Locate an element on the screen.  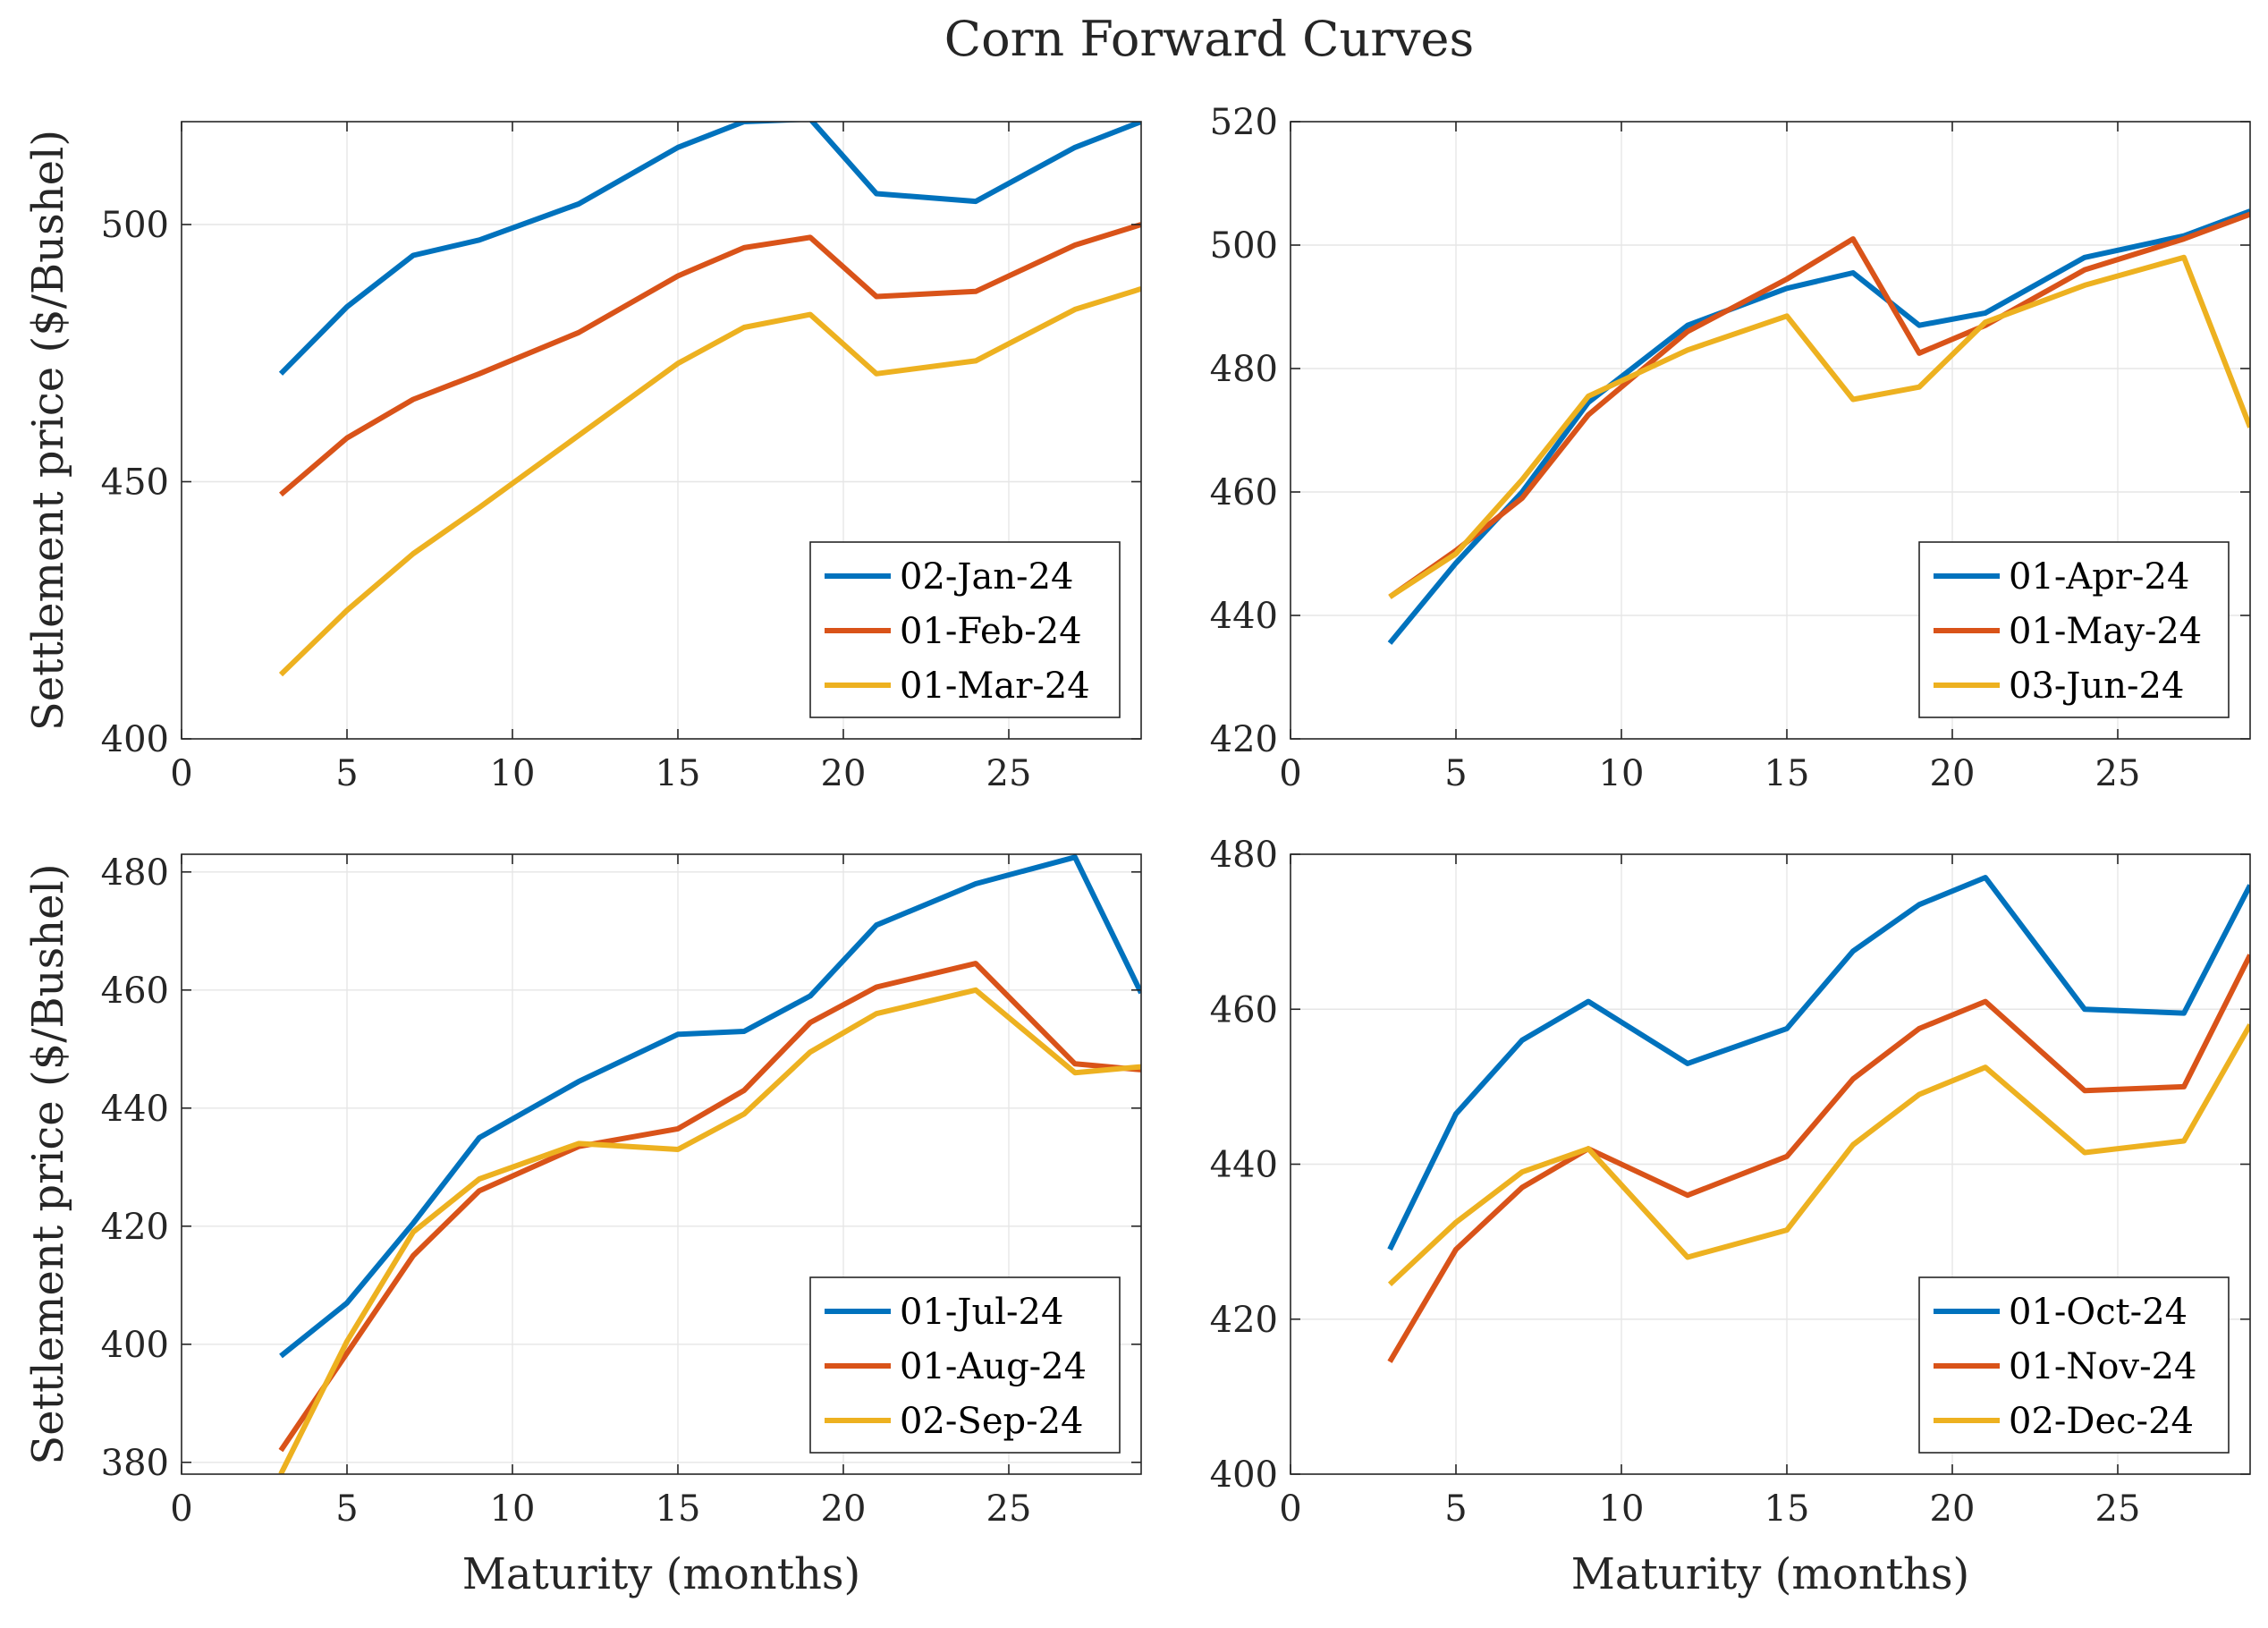
legend: 01-Jul-24 01-Aug-24 02-Sep-24 is located at coordinates (965, 1365).